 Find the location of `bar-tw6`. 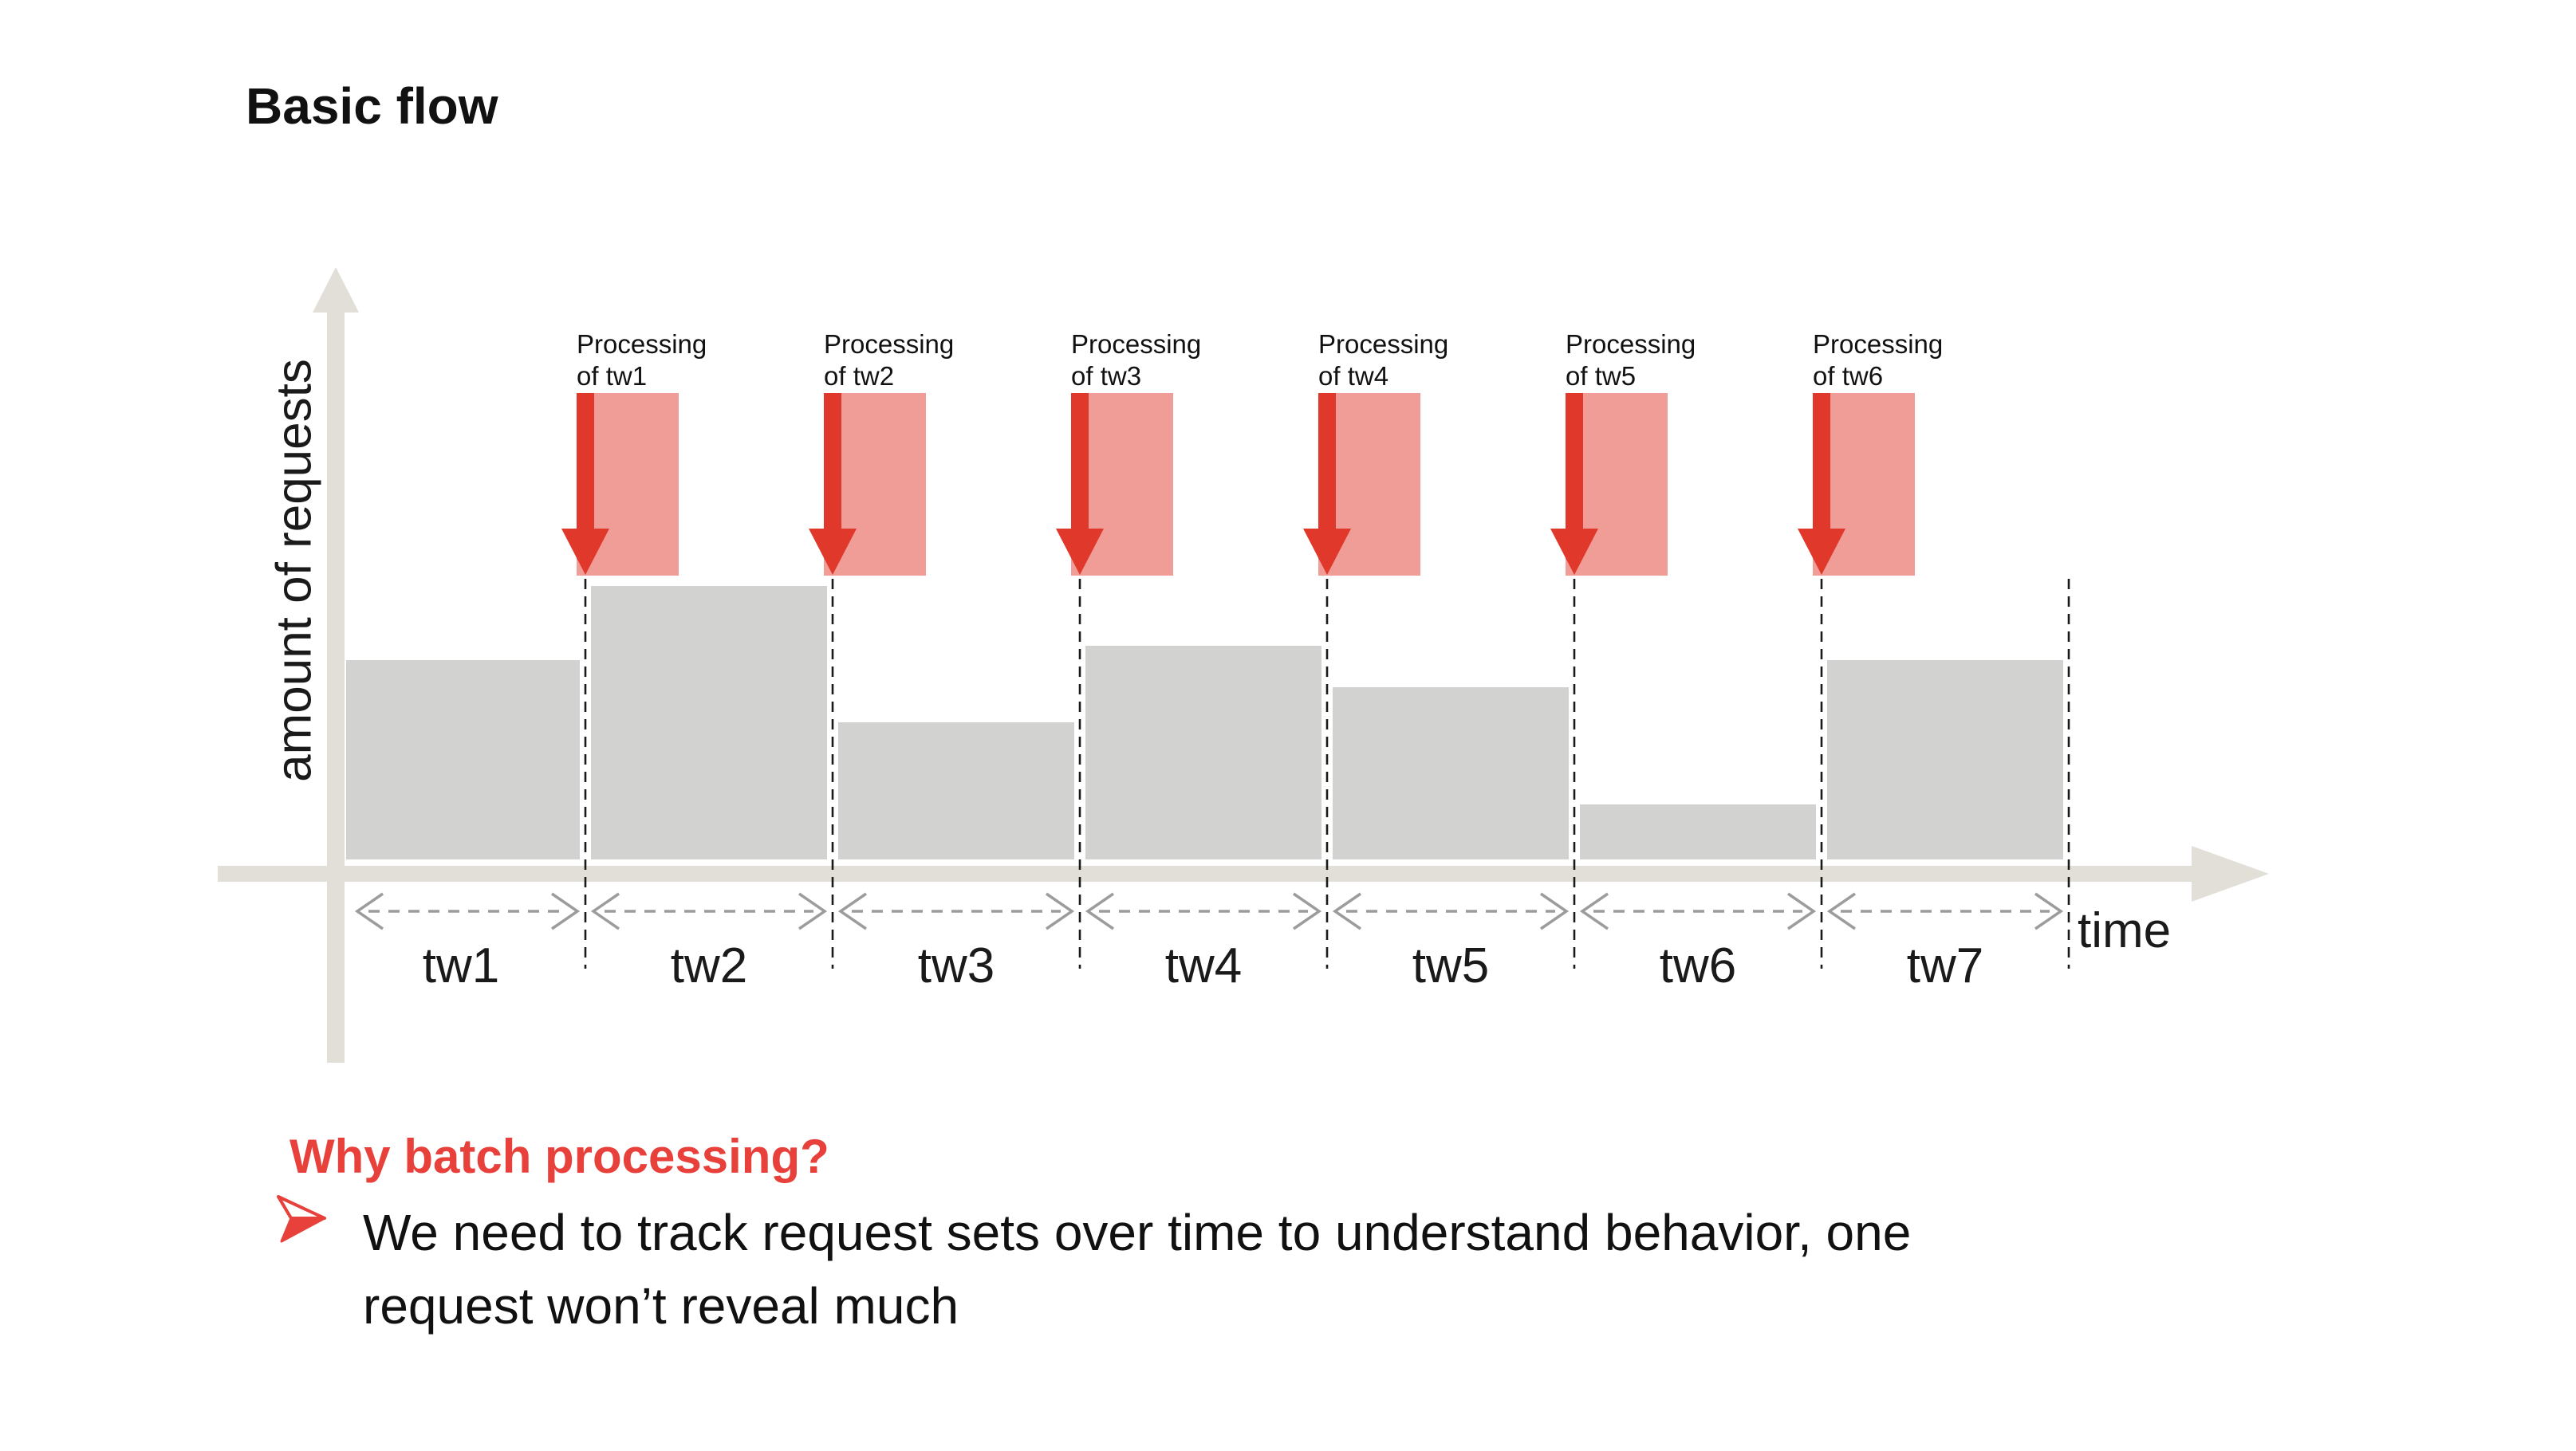

bar-tw6 is located at coordinates (1698, 831).